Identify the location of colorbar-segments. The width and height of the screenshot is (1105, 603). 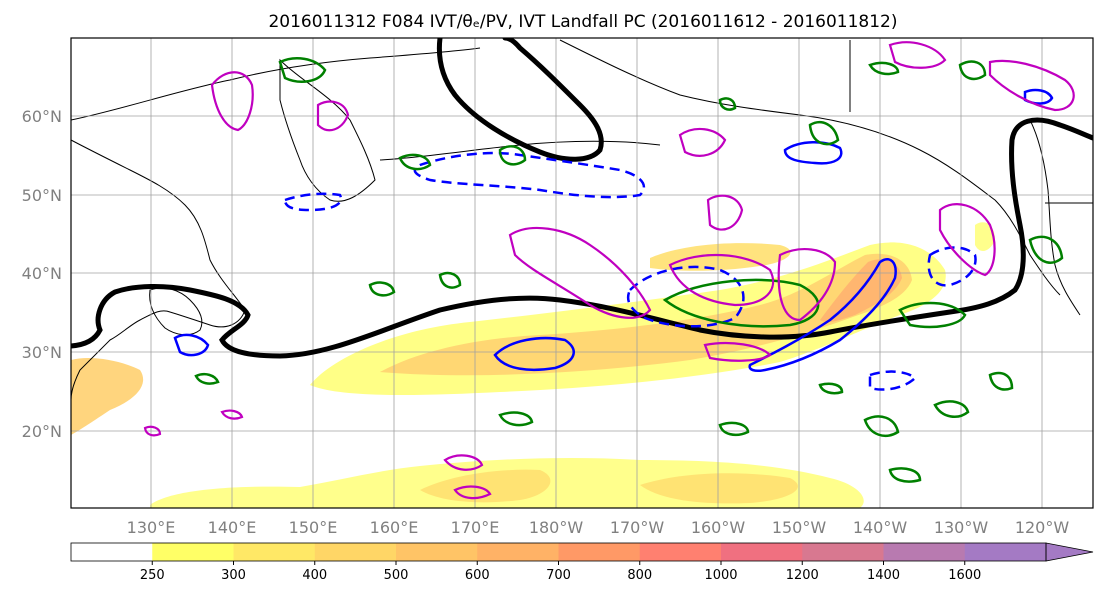
(559, 552).